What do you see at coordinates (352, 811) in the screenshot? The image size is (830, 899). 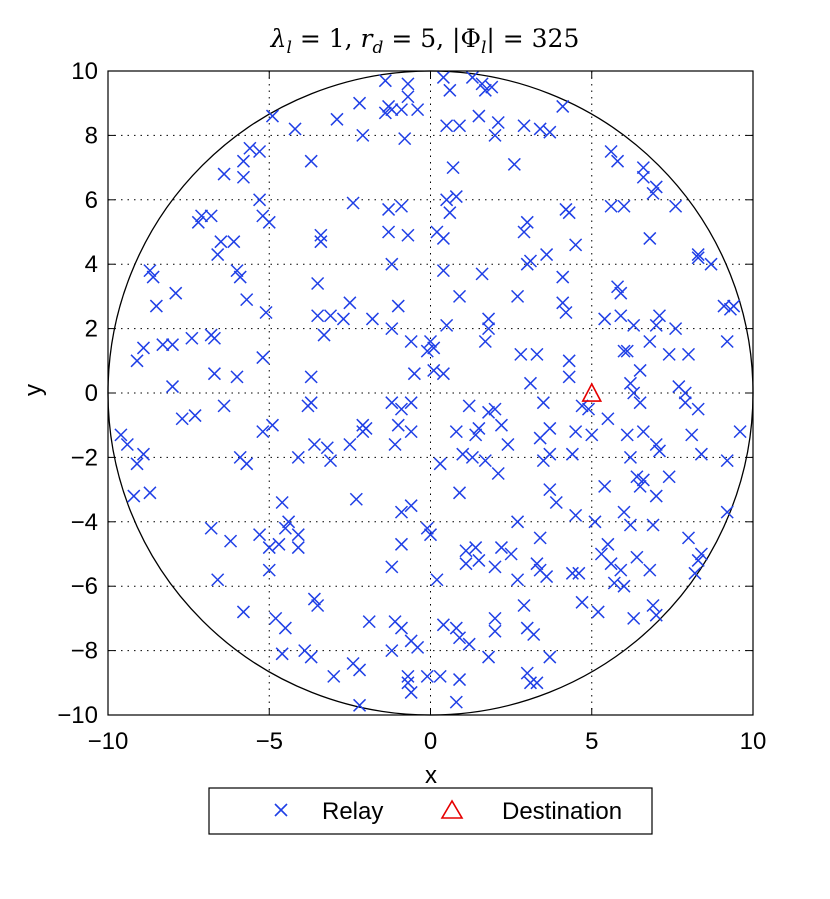 I see `legend-relay-label: Relay` at bounding box center [352, 811].